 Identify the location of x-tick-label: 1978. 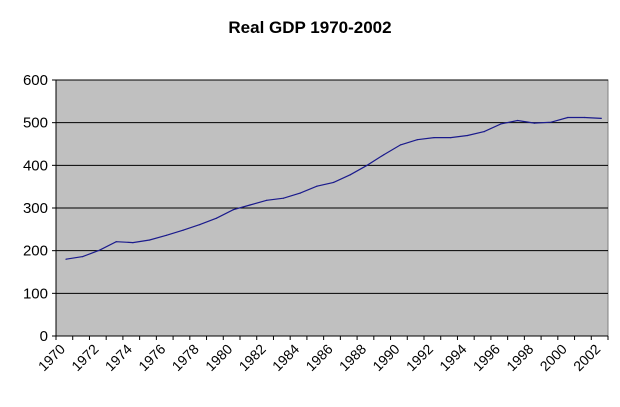
(185, 357).